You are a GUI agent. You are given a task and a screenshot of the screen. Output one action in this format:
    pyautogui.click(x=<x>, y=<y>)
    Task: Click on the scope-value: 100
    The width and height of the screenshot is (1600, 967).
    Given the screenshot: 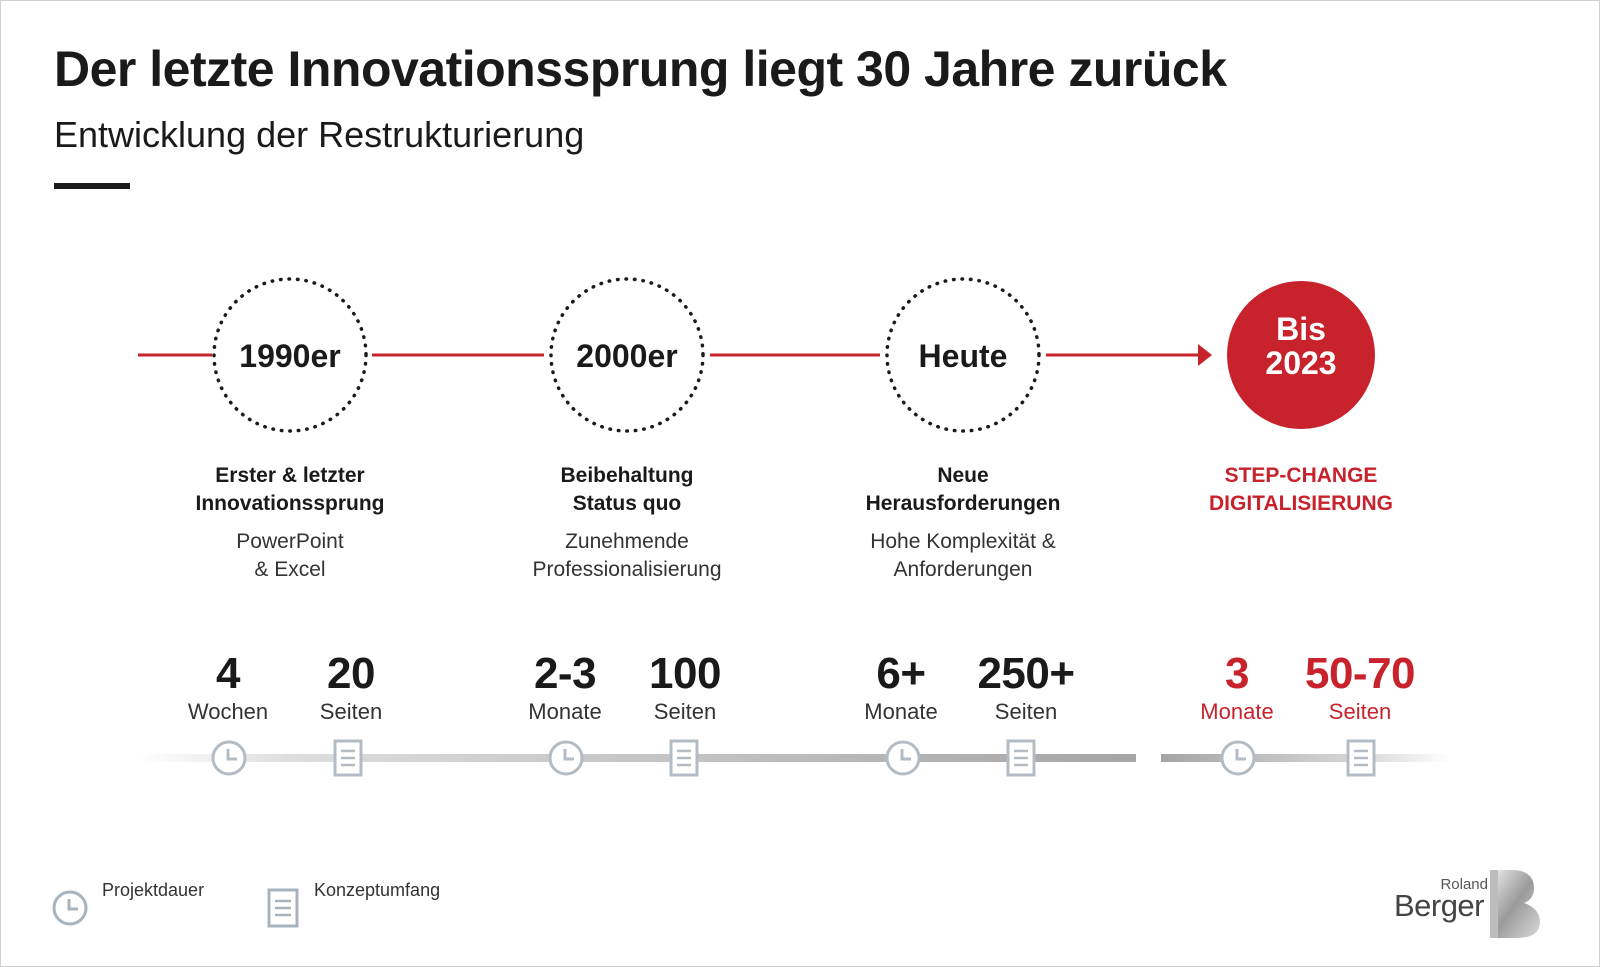 What is the action you would take?
    pyautogui.click(x=685, y=673)
    